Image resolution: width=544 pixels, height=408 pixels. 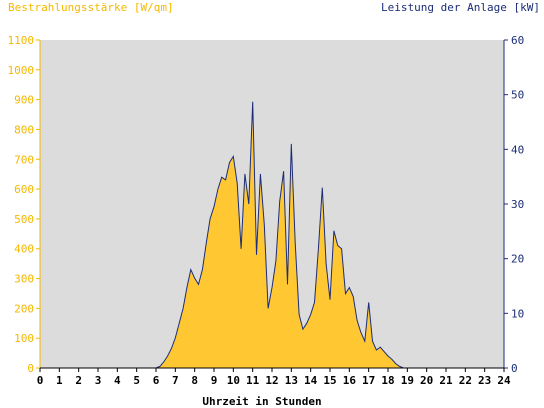 What do you see at coordinates (271, 380) in the screenshot?
I see `x-tick-label: 12` at bounding box center [271, 380].